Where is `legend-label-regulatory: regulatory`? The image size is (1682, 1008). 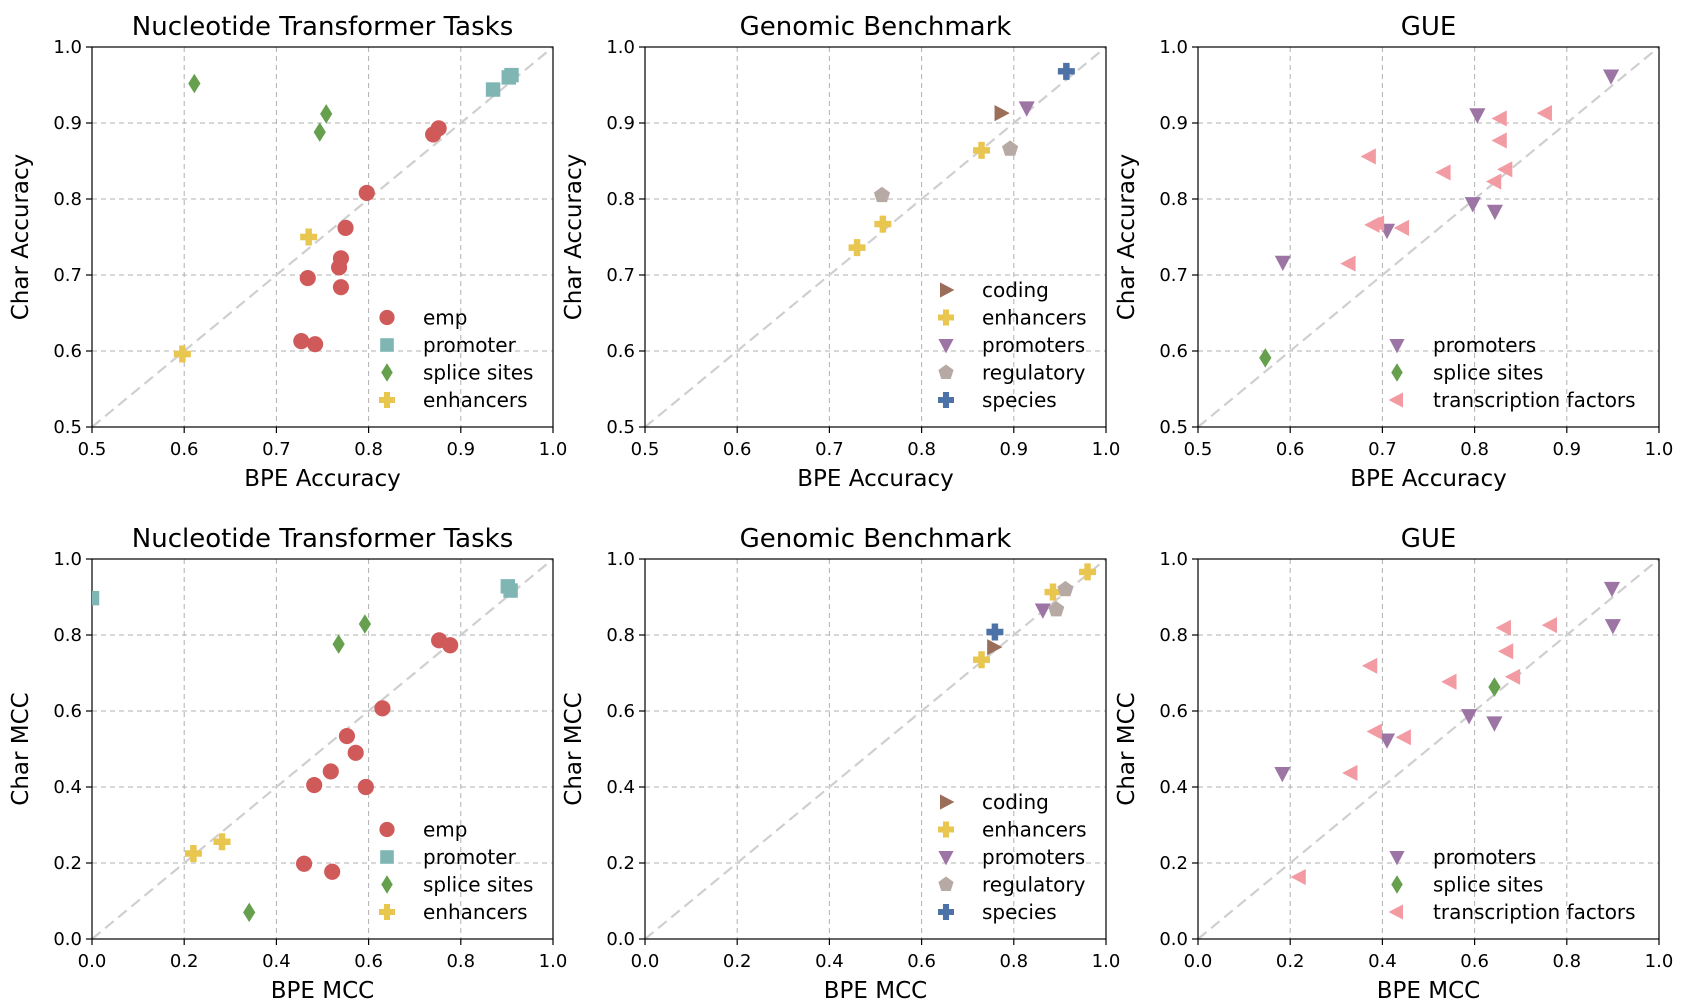
legend-label-regulatory: regulatory is located at coordinates (1034, 373).